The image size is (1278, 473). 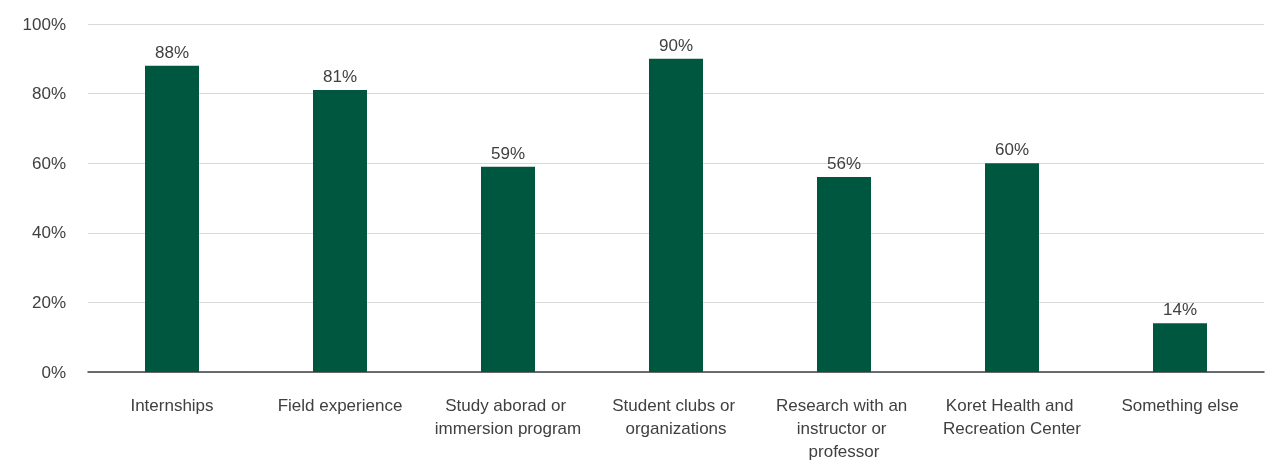 What do you see at coordinates (48, 94) in the screenshot?
I see `y-tick-label: 80%` at bounding box center [48, 94].